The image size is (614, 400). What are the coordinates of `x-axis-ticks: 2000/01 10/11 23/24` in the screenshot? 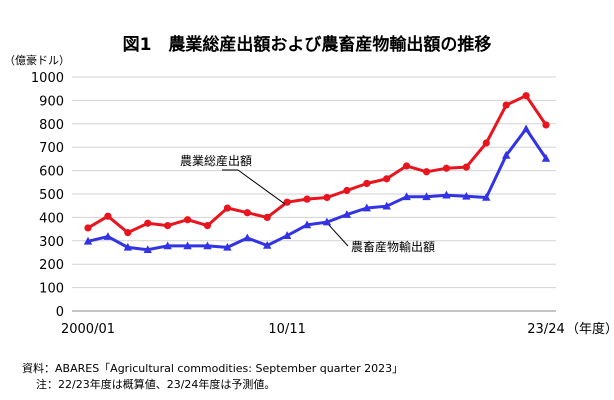 It's located at (313, 329).